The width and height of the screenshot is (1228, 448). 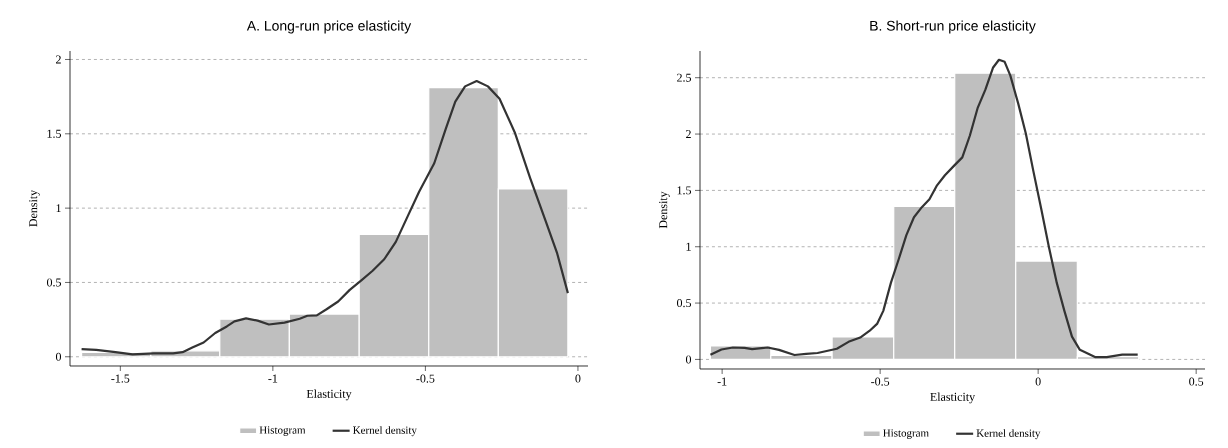 What do you see at coordinates (120, 378) in the screenshot?
I see `x-tick-label: -1.5` at bounding box center [120, 378].